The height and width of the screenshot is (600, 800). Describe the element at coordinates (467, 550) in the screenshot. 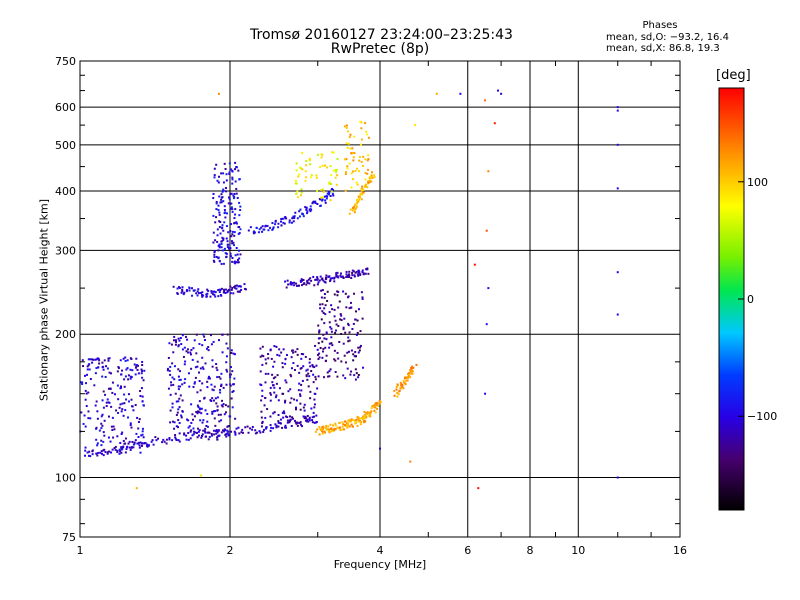

I see `x-tick-label: 6` at that location.